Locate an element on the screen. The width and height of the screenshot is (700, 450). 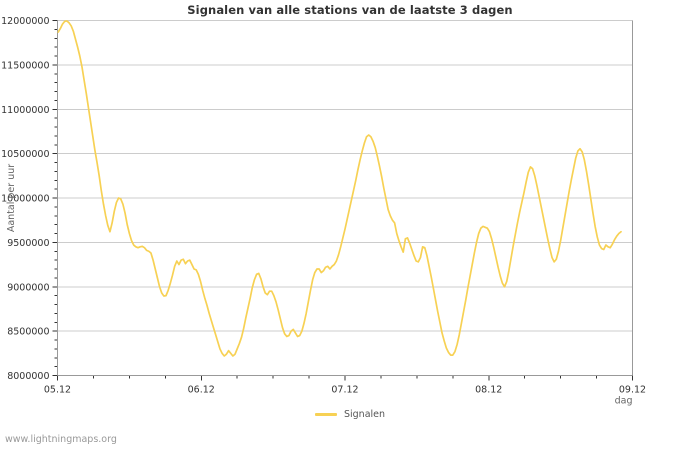
y-tick-label: 12000000 is located at coordinates (25, 21).